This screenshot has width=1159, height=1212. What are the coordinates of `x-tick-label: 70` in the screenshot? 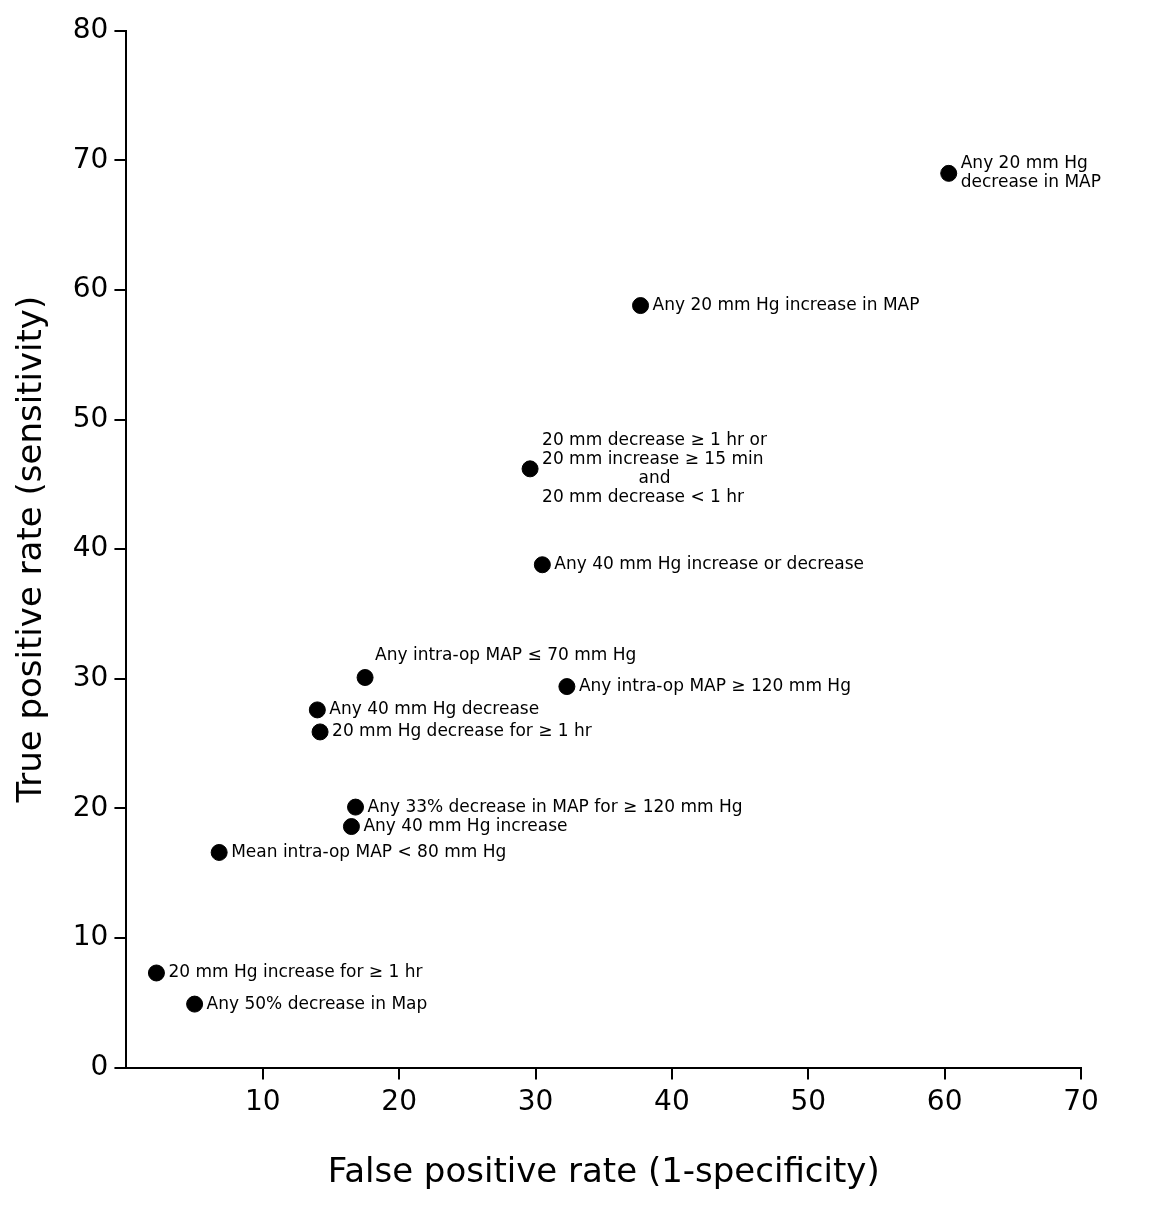 It's located at (1081, 1100).